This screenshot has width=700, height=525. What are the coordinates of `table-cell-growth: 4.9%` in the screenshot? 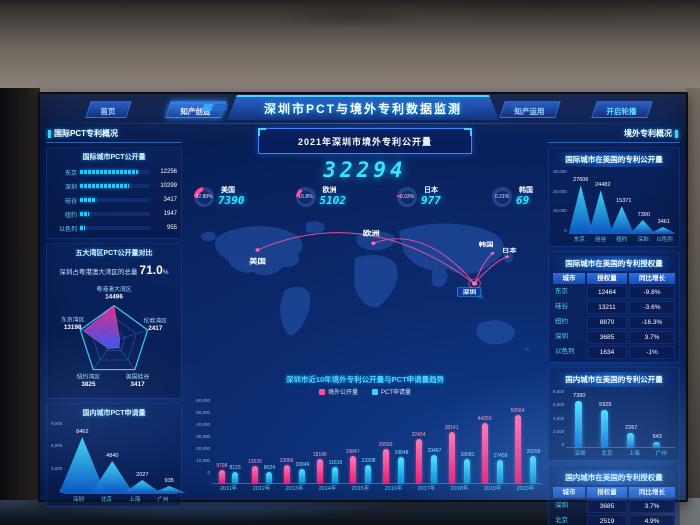 It's located at (652, 520).